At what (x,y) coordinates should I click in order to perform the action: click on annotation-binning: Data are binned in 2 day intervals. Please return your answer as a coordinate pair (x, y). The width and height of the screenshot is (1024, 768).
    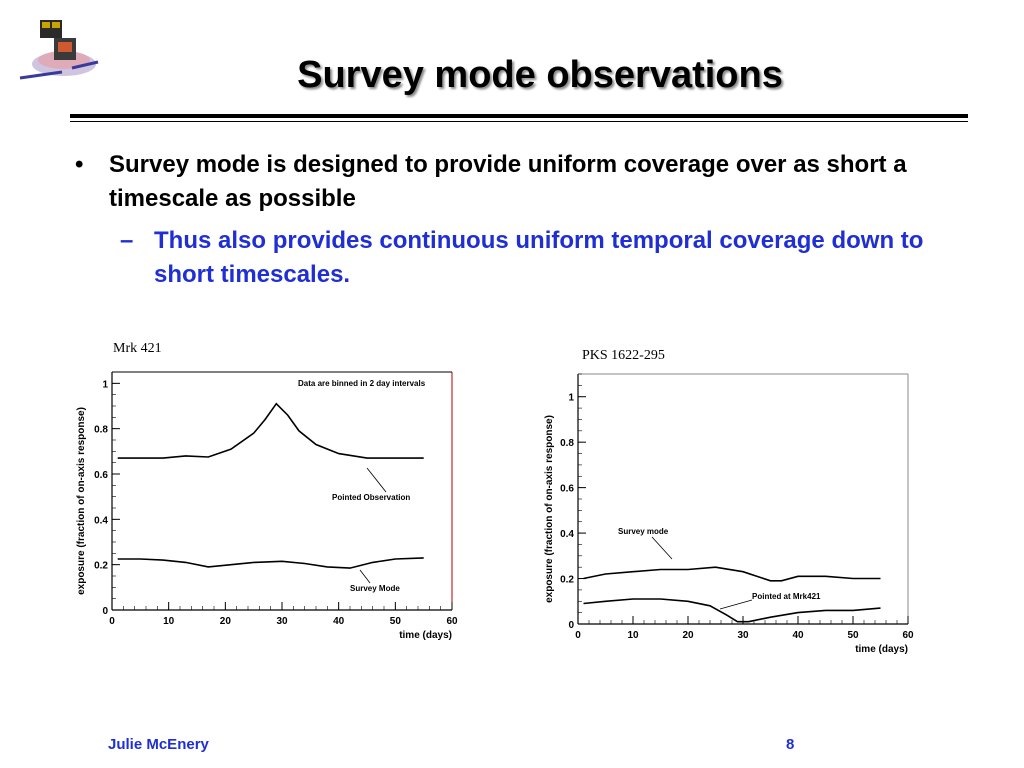
    Looking at the image, I should click on (362, 383).